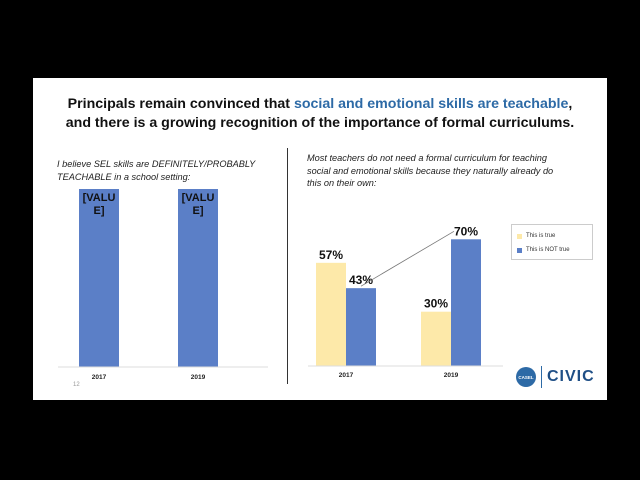  I want to click on legend-item-not-true: This is NOT true, so click(543, 250).